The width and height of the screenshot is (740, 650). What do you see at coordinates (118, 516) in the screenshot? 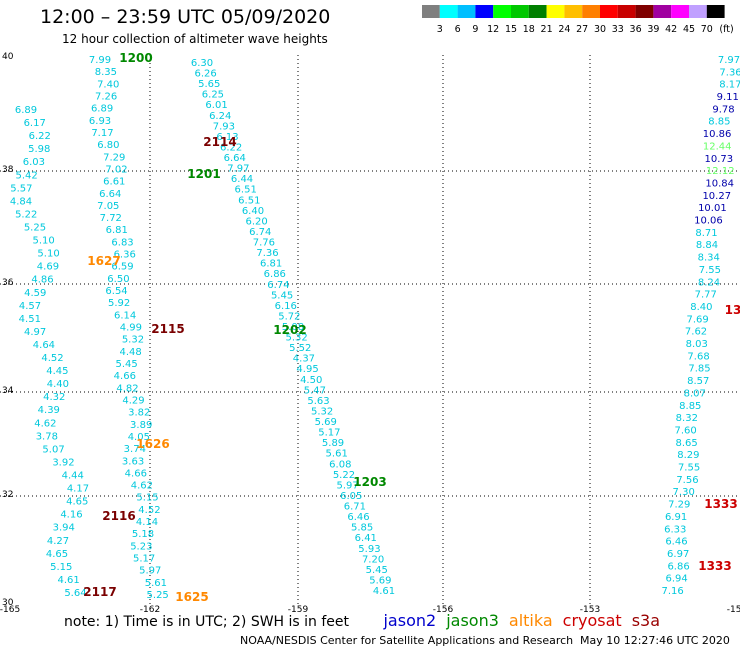
I see `pass-time-label: 2116` at bounding box center [118, 516].